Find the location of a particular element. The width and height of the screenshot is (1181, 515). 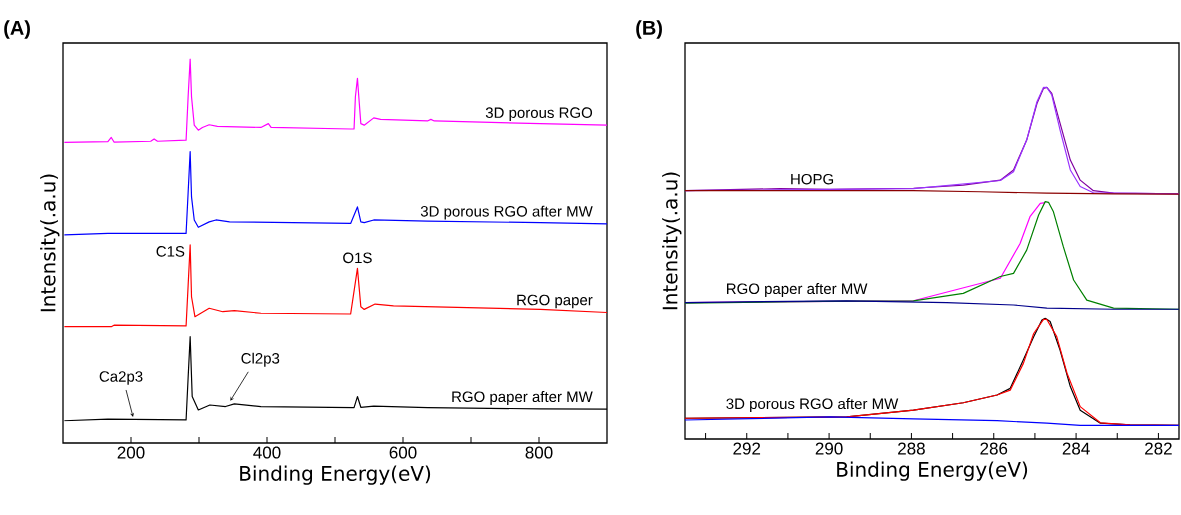

series-label: HOPG is located at coordinates (812, 179).